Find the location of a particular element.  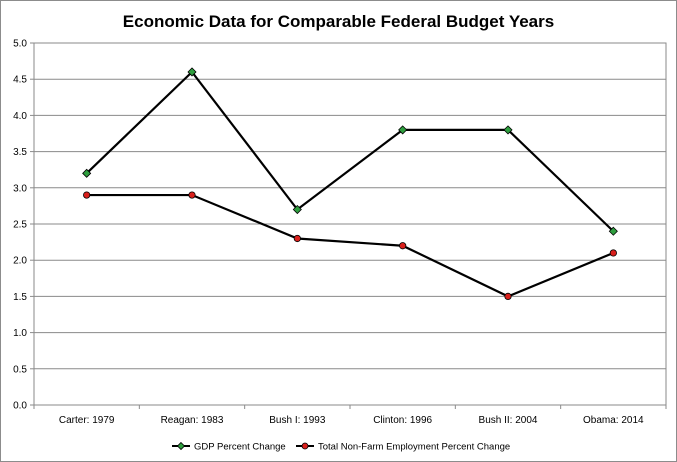

x-tick-label: Carter: 1979 is located at coordinates (87, 420).